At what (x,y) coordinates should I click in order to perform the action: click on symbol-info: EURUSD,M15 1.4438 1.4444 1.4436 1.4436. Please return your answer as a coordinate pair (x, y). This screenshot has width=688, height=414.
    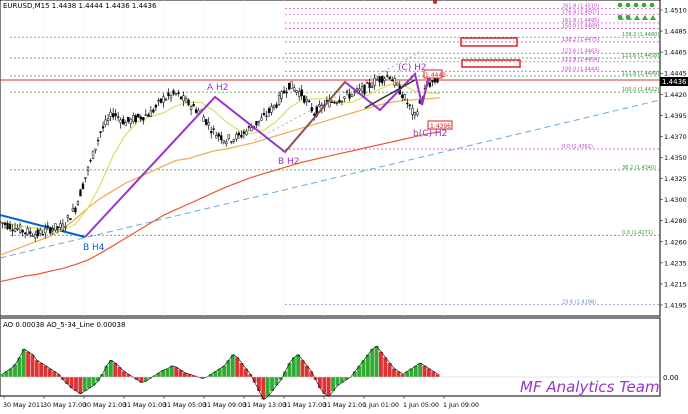
    Looking at the image, I should click on (80, 6).